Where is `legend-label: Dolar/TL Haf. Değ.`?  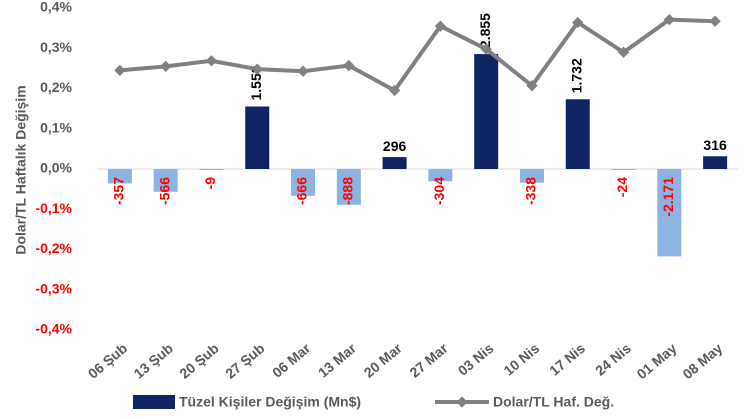
legend-label: Dolar/TL Haf. Değ. is located at coordinates (553, 402).